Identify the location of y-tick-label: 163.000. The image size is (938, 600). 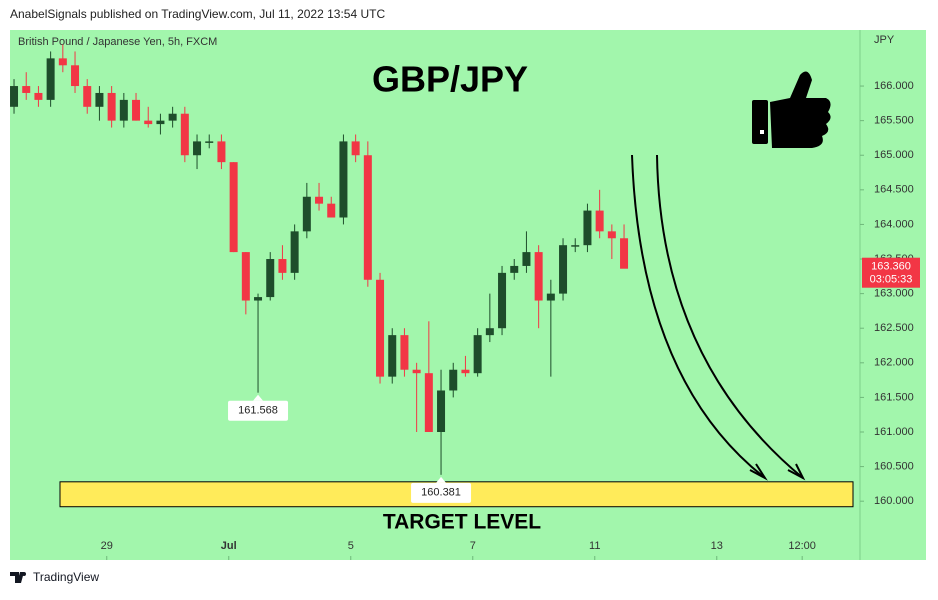
(894, 294).